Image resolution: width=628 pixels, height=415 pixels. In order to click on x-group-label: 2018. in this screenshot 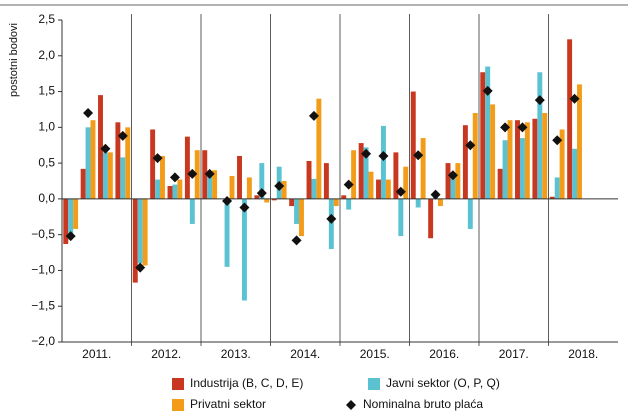, I will do `click(583, 354)`.